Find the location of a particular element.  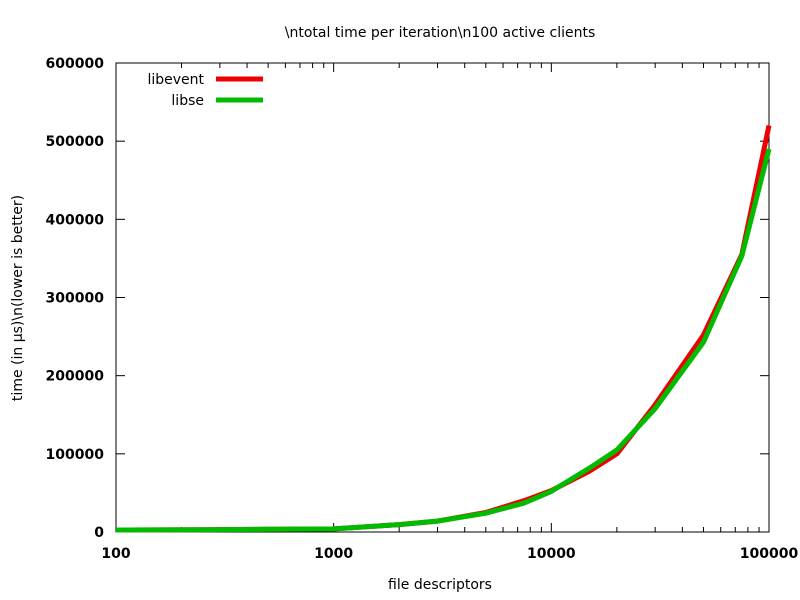

y-axis-label: time (in µs)\n(lower is better) is located at coordinates (18, 298).